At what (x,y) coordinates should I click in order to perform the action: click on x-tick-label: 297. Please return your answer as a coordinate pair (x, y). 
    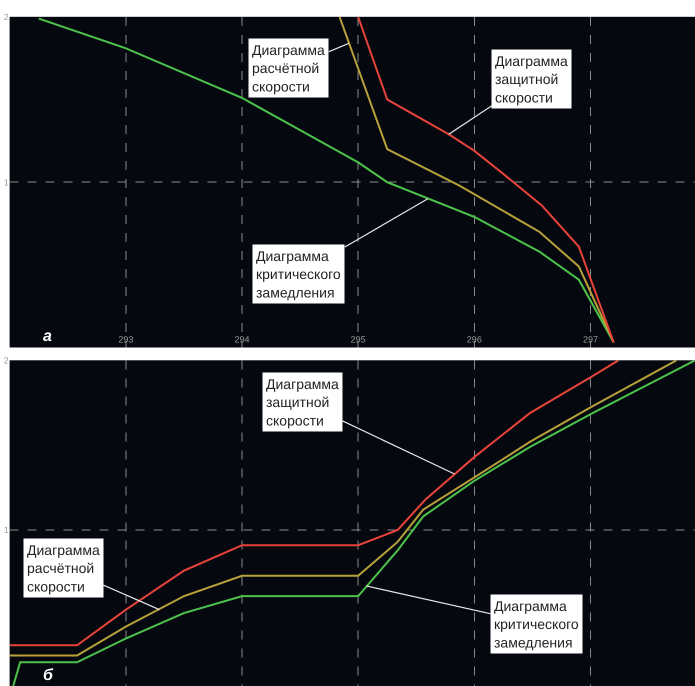
    Looking at the image, I should click on (590, 339).